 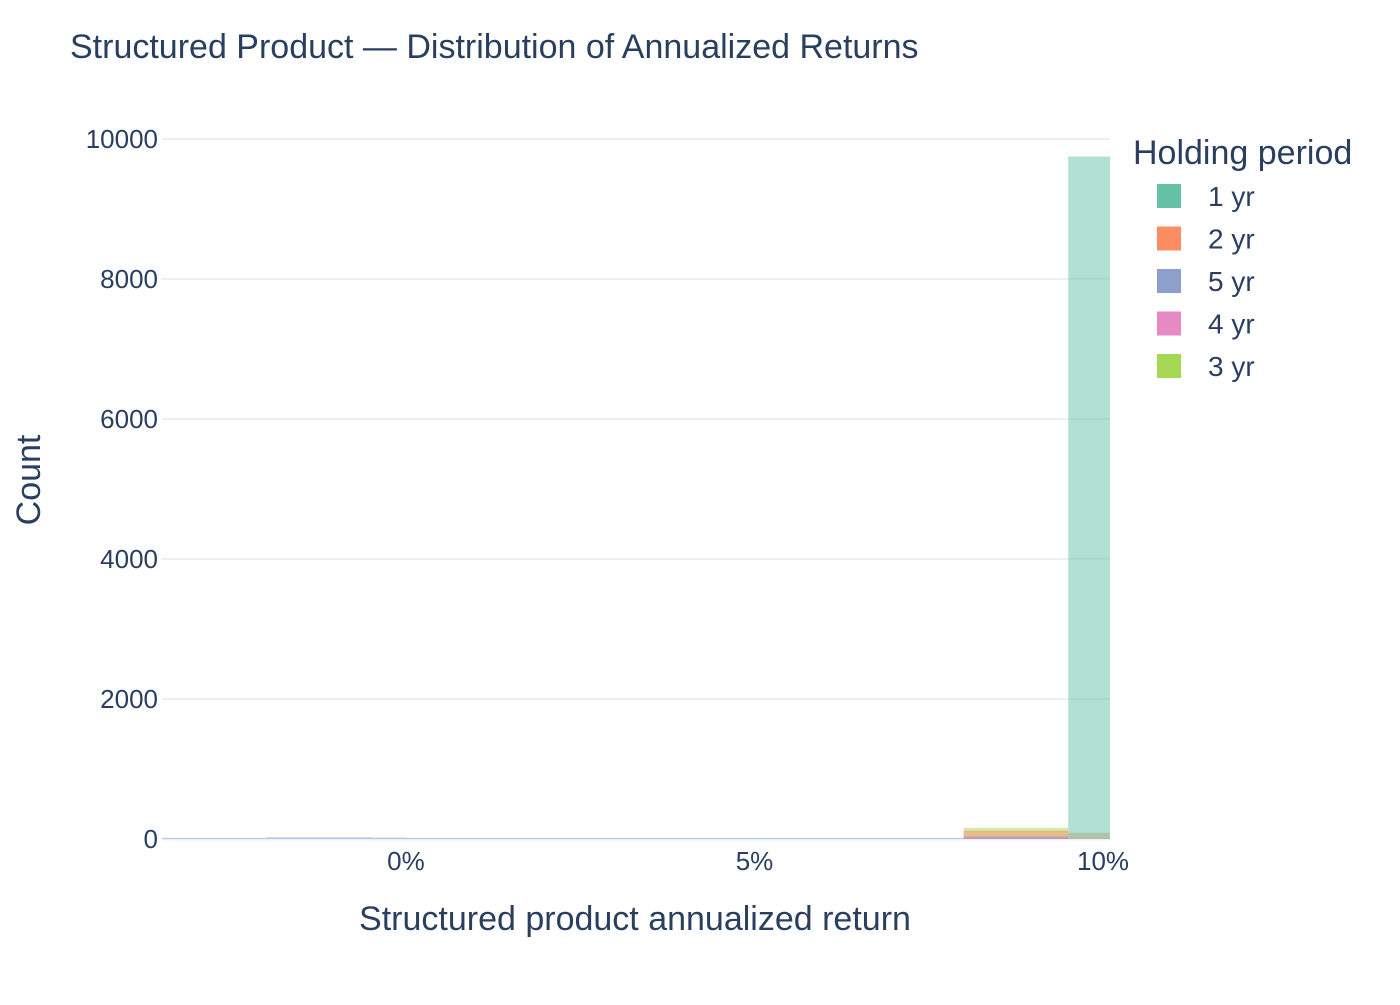 What do you see at coordinates (1242, 153) in the screenshot?
I see `legend-title: Holding period` at bounding box center [1242, 153].